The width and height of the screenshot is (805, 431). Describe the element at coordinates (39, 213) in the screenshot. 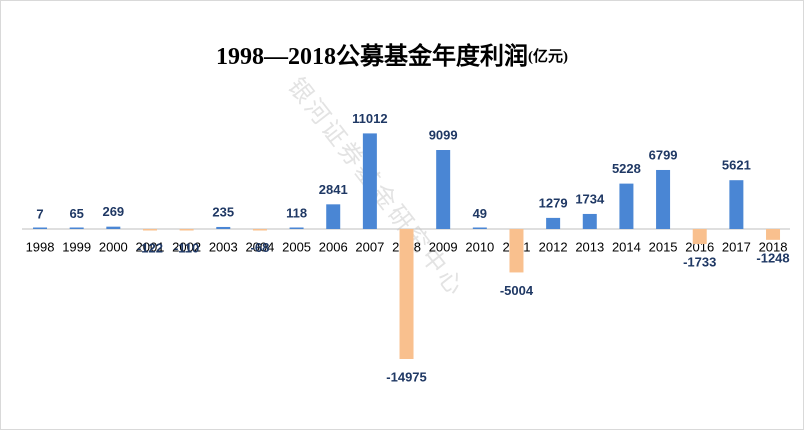

I see `value-label: 7` at that location.